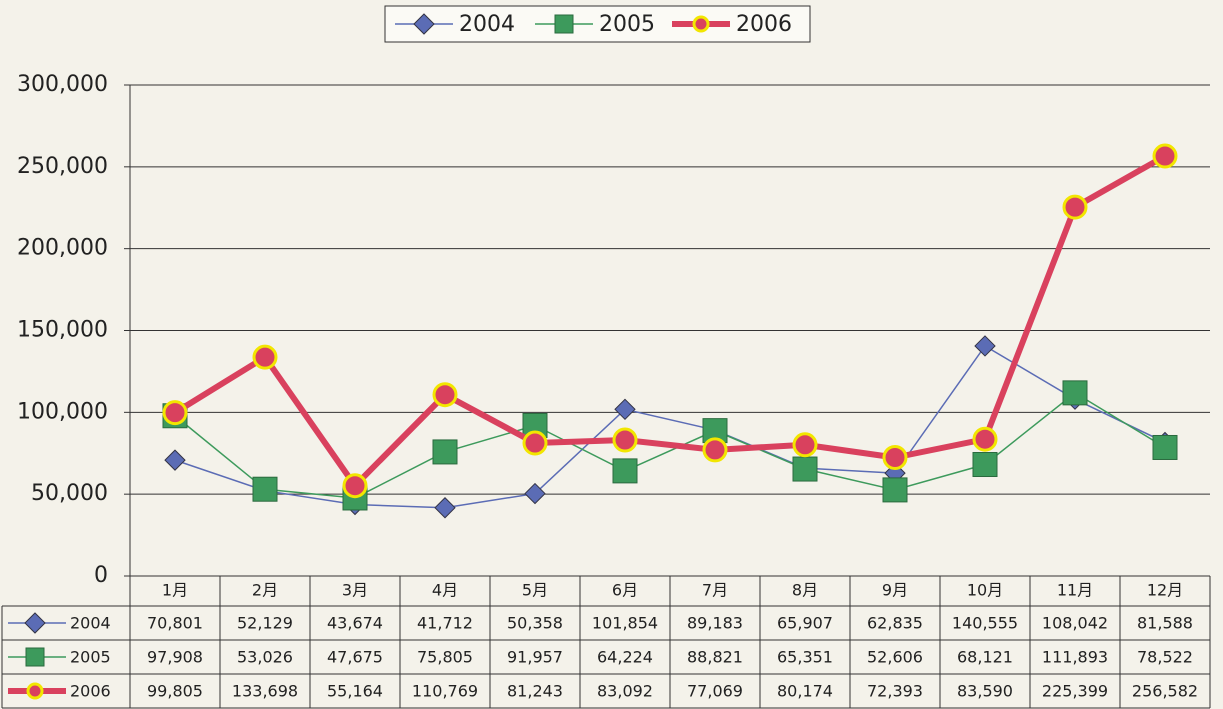  Describe the element at coordinates (625, 691) in the screenshot. I see `table-cell: 83,092` at that location.